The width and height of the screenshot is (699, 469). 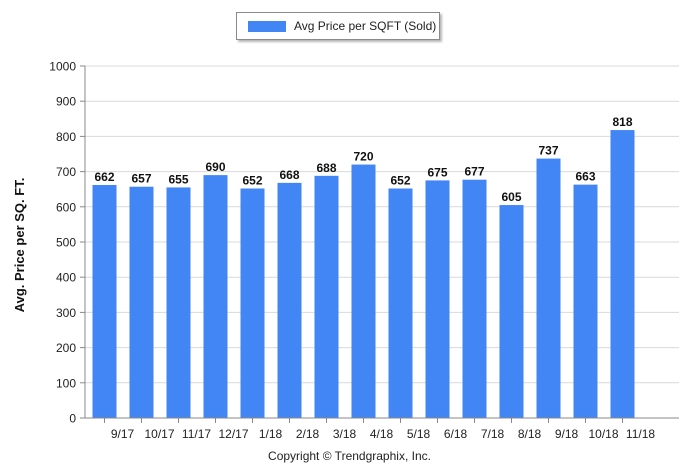 What do you see at coordinates (363, 157) in the screenshot?
I see `data-label: 720` at bounding box center [363, 157].